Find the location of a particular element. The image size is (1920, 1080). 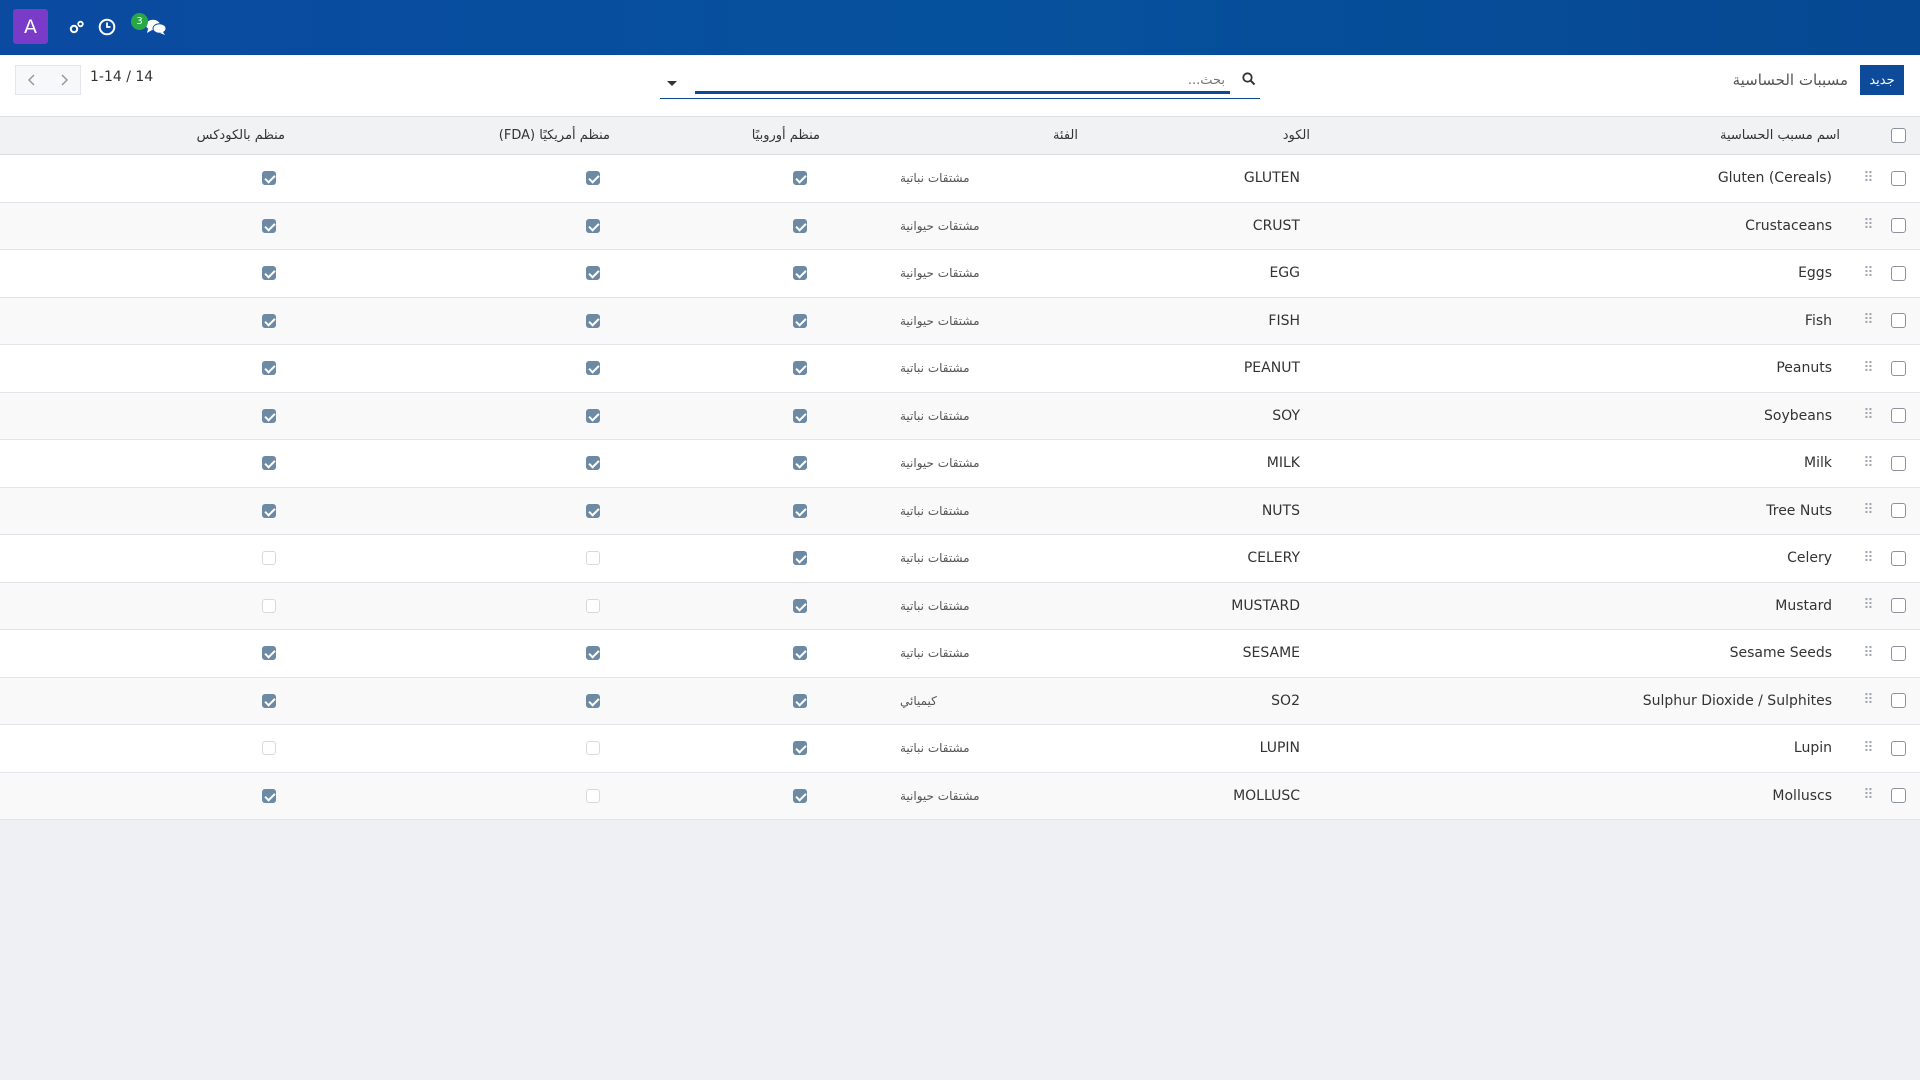

table-row: ⠿ Lupin LUPIN مشتقات نباتية is located at coordinates (960, 749).